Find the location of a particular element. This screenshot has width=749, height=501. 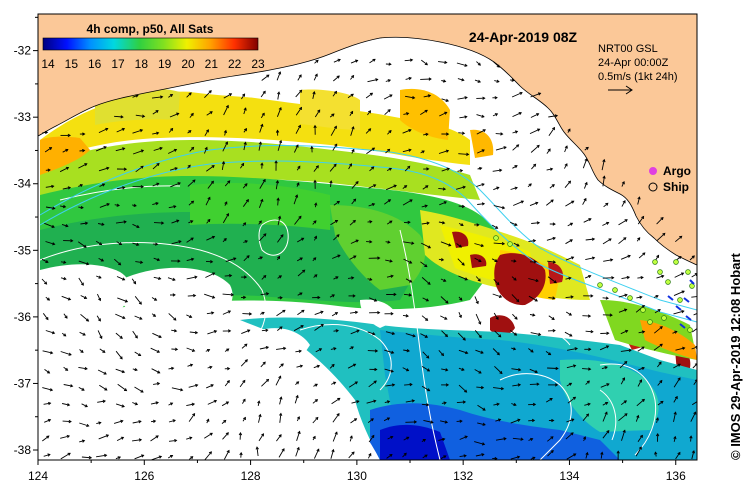

lat-tick-label: -35 is located at coordinates (23, 250).